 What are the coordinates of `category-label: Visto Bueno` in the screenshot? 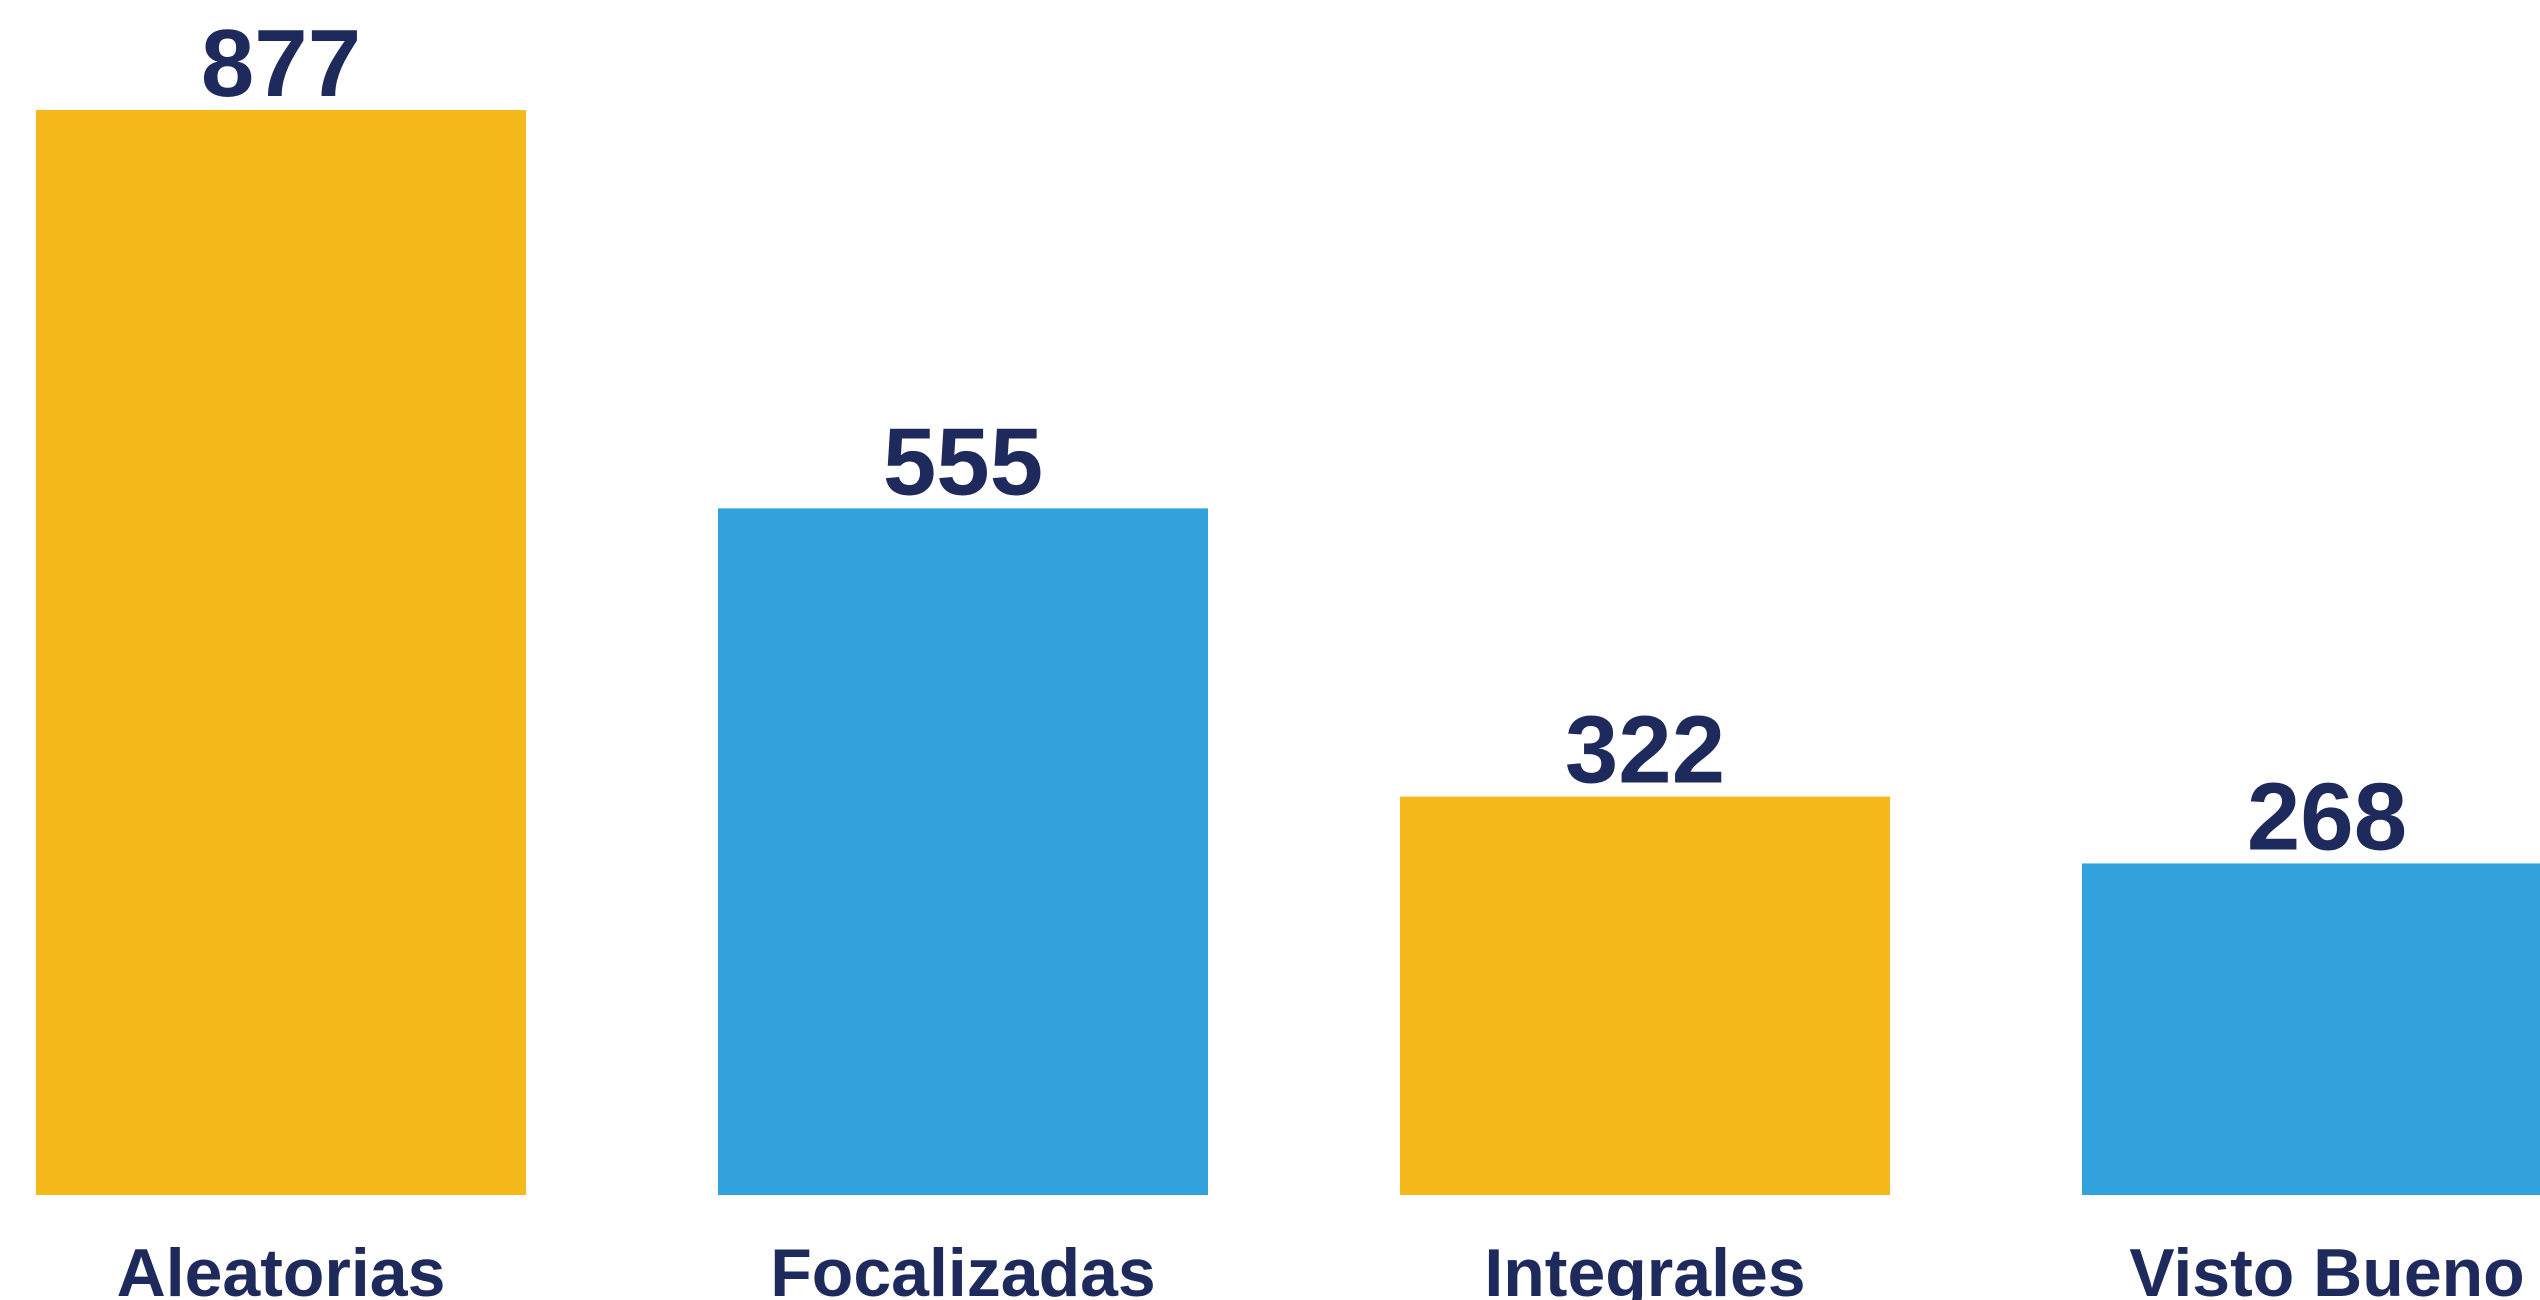 It's located at (2326, 1267).